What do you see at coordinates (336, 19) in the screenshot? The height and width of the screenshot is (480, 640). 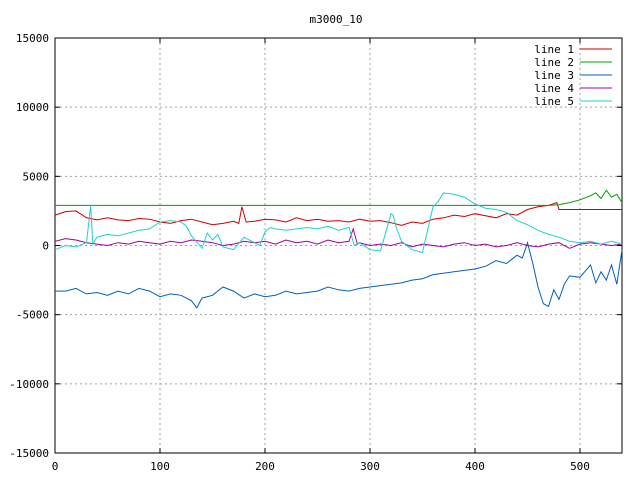 I see `chart-title: m3000_10` at bounding box center [336, 19].